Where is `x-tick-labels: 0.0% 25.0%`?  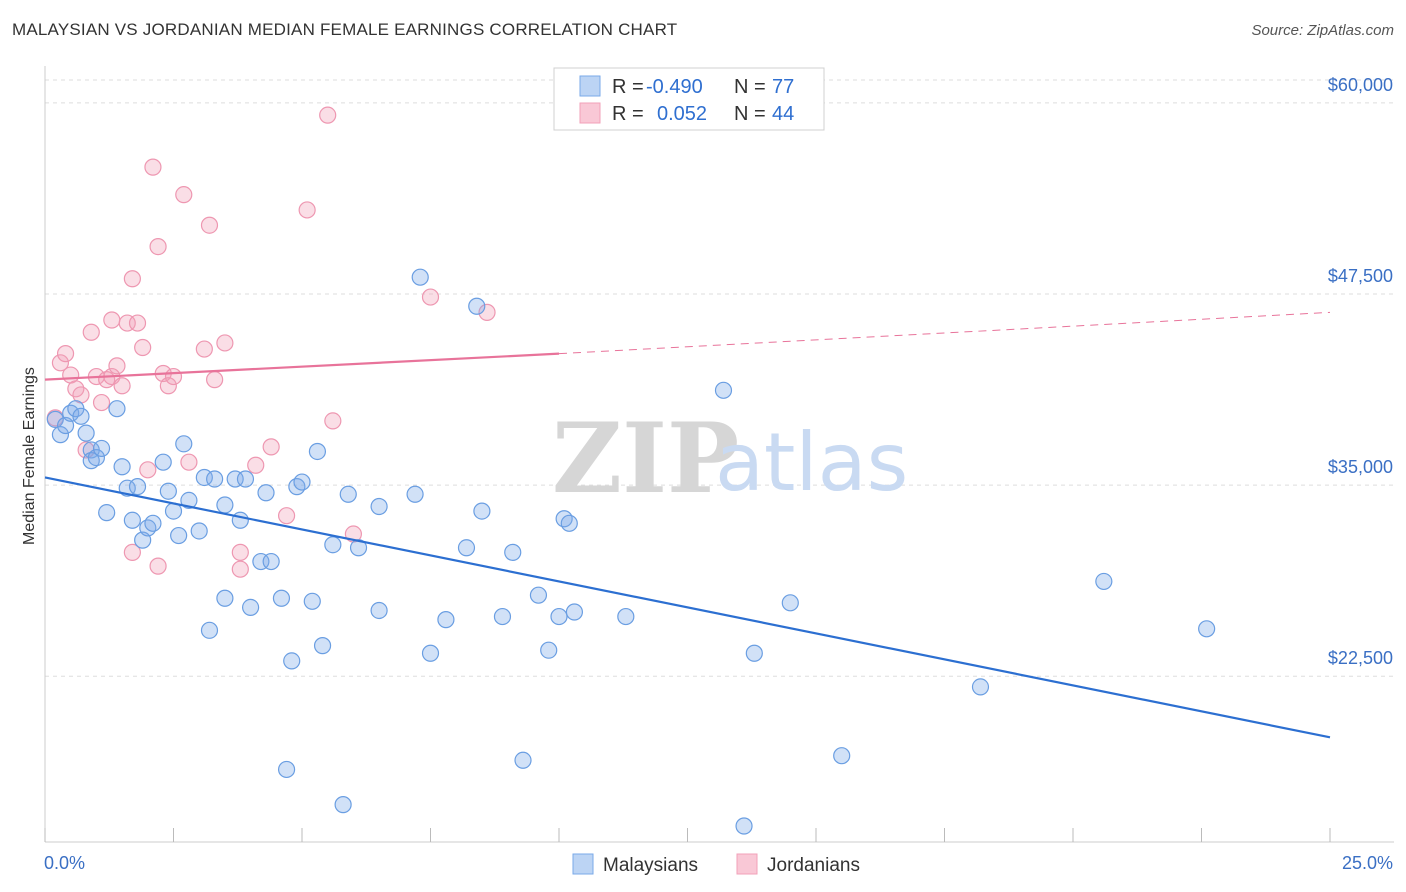 x-tick-labels: 0.0% 25.0% is located at coordinates (718, 863).